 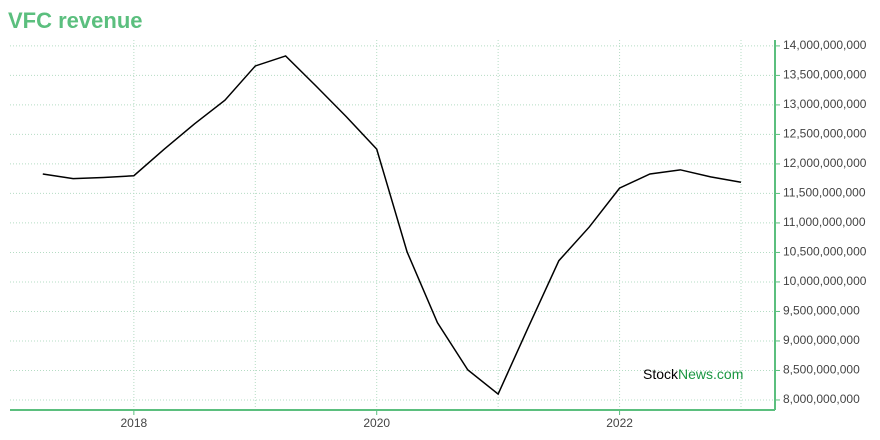 I want to click on y-tick-label: 10,500,000,000, so click(x=825, y=252).